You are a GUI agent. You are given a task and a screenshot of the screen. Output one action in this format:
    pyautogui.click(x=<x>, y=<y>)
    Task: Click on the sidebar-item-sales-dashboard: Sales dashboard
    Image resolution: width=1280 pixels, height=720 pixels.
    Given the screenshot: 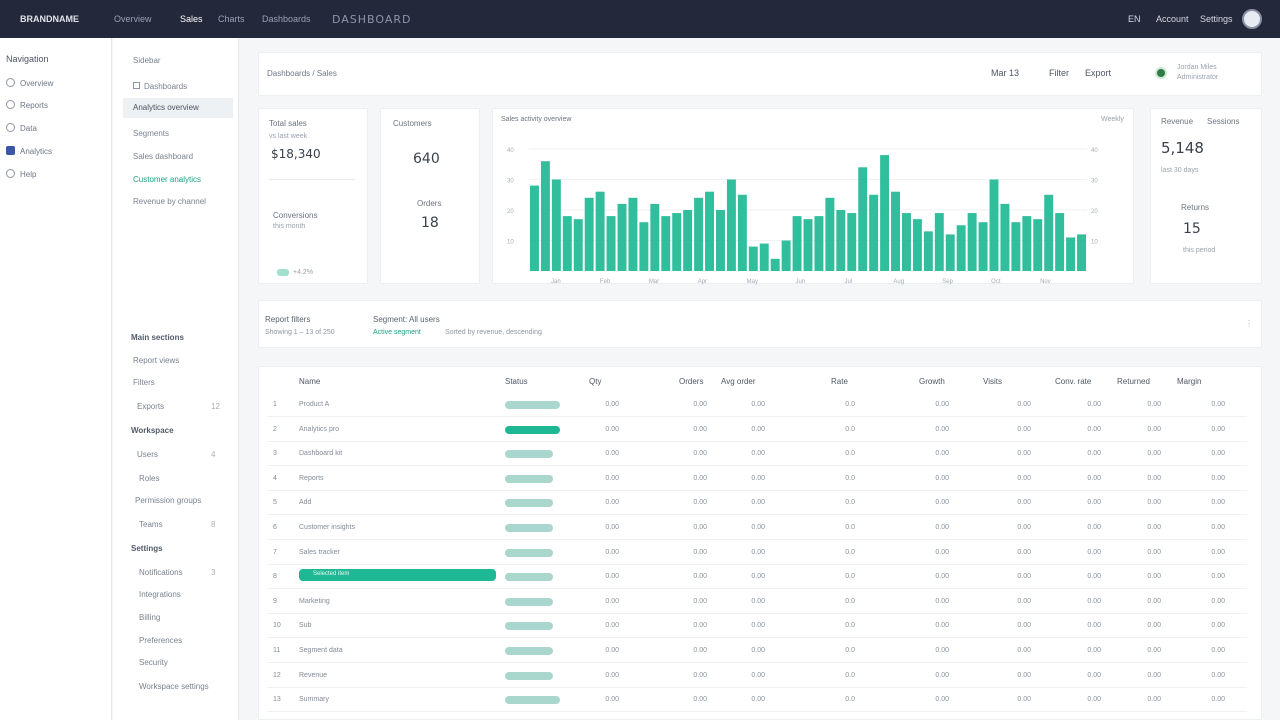 What is the action you would take?
    pyautogui.click(x=163, y=156)
    